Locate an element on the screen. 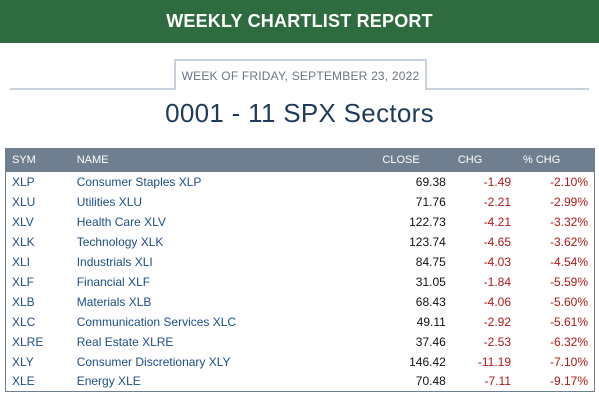 The width and height of the screenshot is (599, 400). report-banner: WEEKLY CHARTLIST REPORT is located at coordinates (299, 21).